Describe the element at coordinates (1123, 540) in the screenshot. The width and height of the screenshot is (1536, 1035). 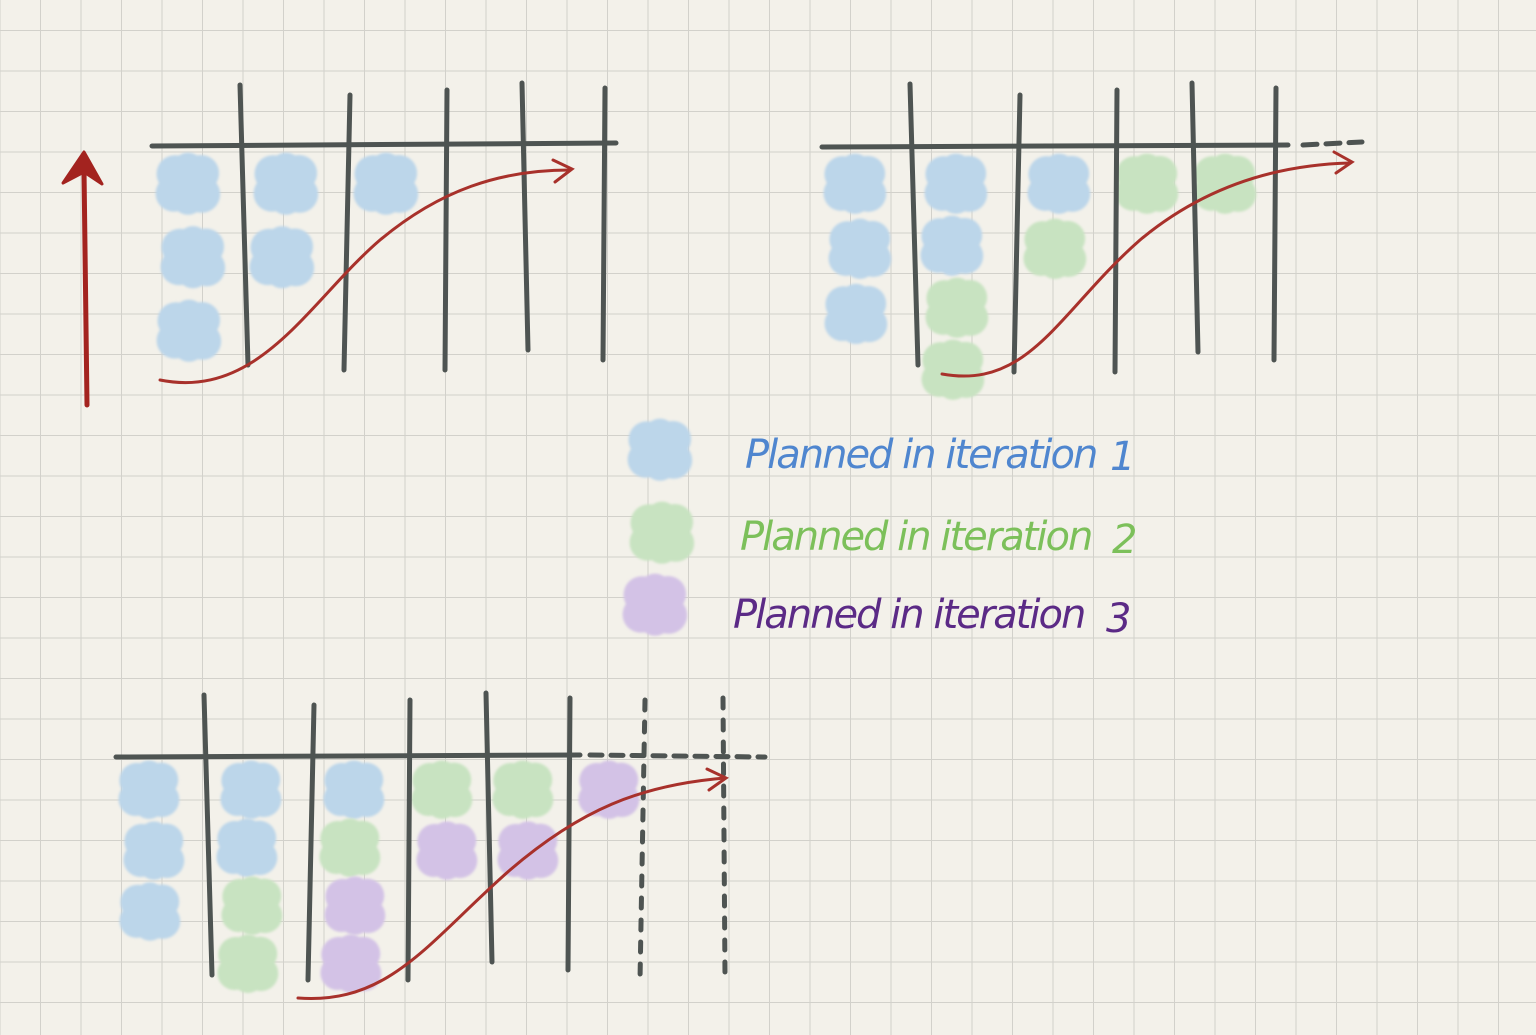
I see `legend-number: 2` at that location.